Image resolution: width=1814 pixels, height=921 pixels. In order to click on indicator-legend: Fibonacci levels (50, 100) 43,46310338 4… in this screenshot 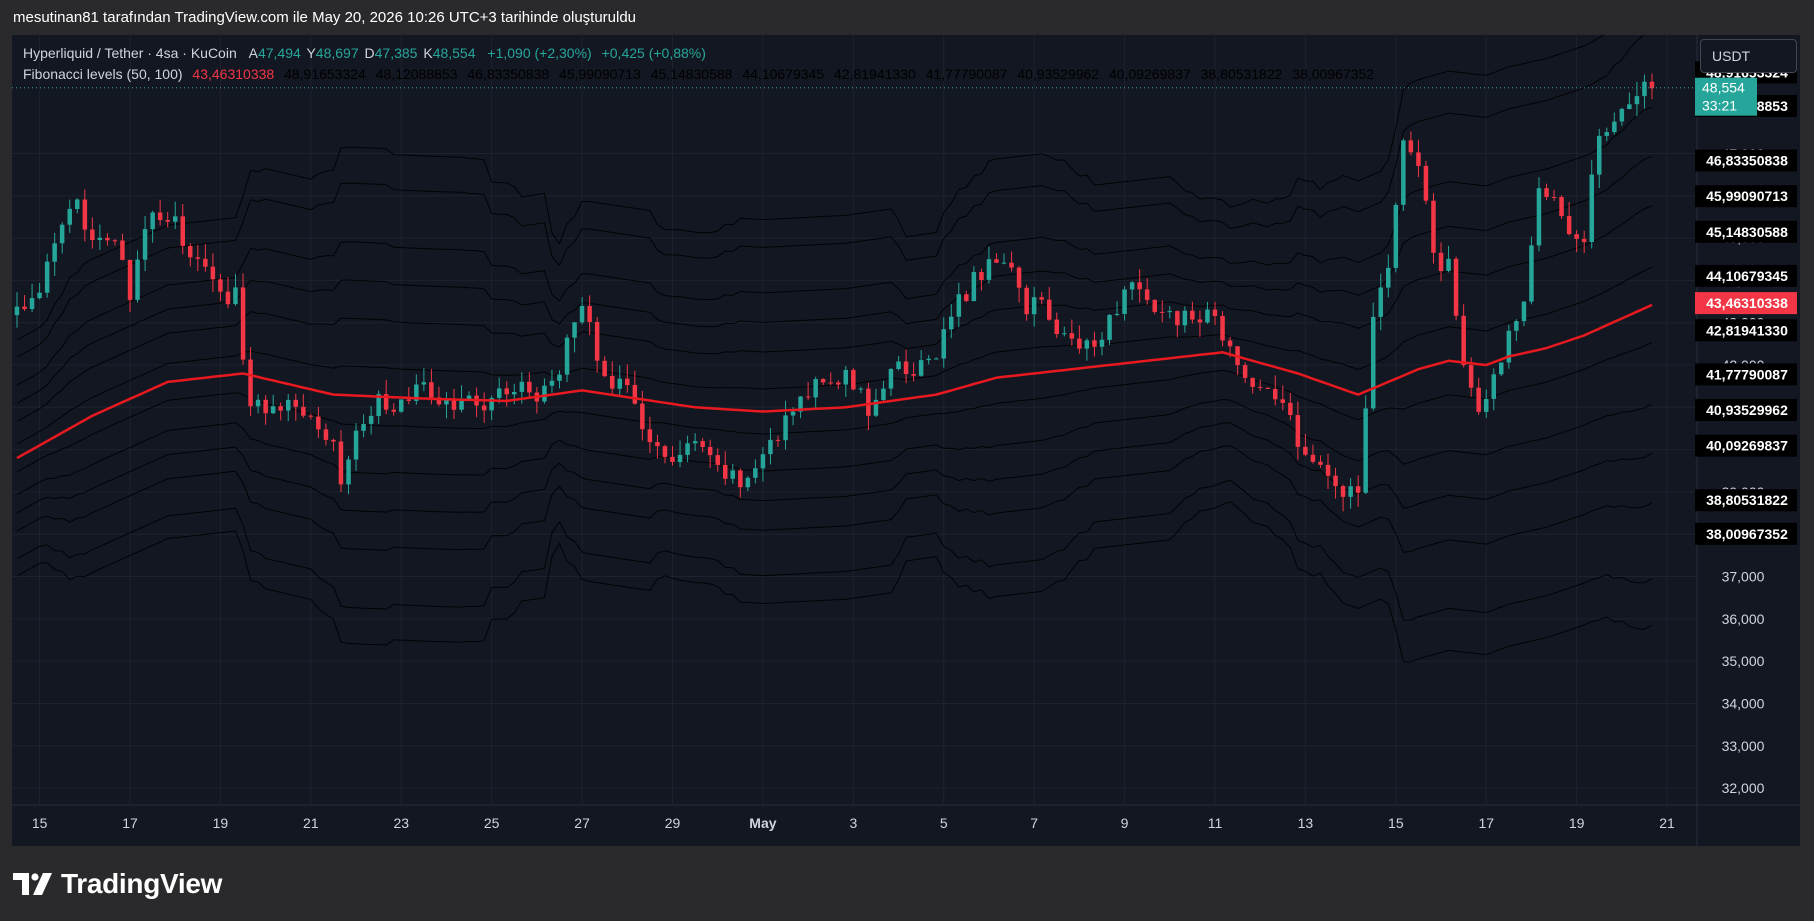, I will do `click(699, 74)`.